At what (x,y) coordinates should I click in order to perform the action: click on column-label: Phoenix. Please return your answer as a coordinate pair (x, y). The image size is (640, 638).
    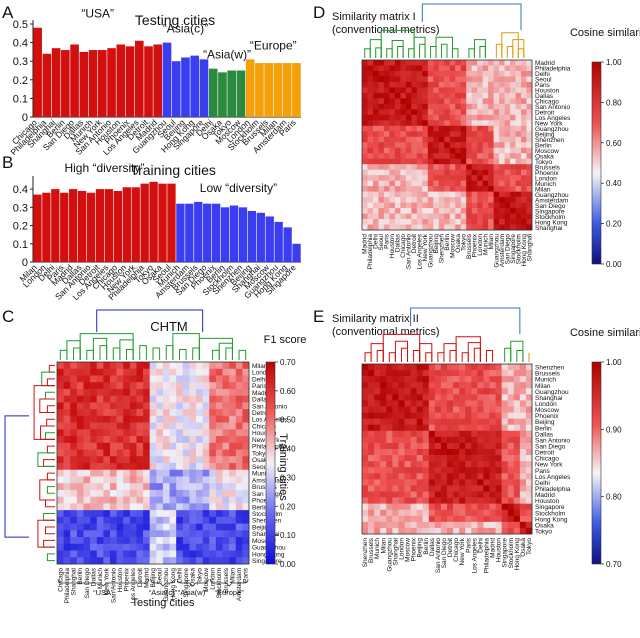
    Looking at the image, I should click on (127, 579).